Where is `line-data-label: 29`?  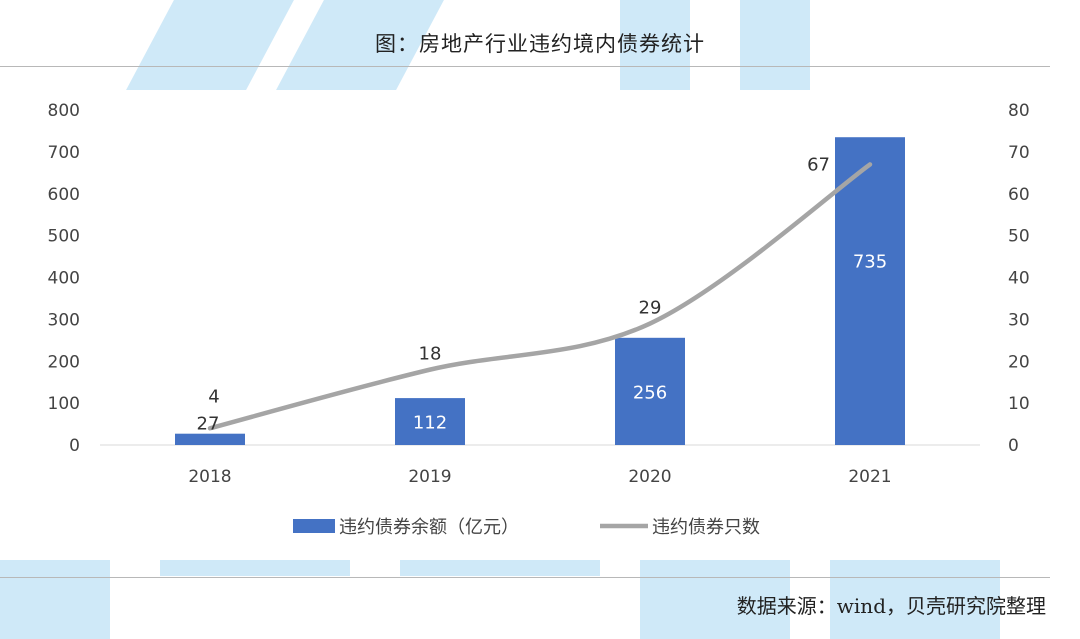
line-data-label: 29 is located at coordinates (650, 308).